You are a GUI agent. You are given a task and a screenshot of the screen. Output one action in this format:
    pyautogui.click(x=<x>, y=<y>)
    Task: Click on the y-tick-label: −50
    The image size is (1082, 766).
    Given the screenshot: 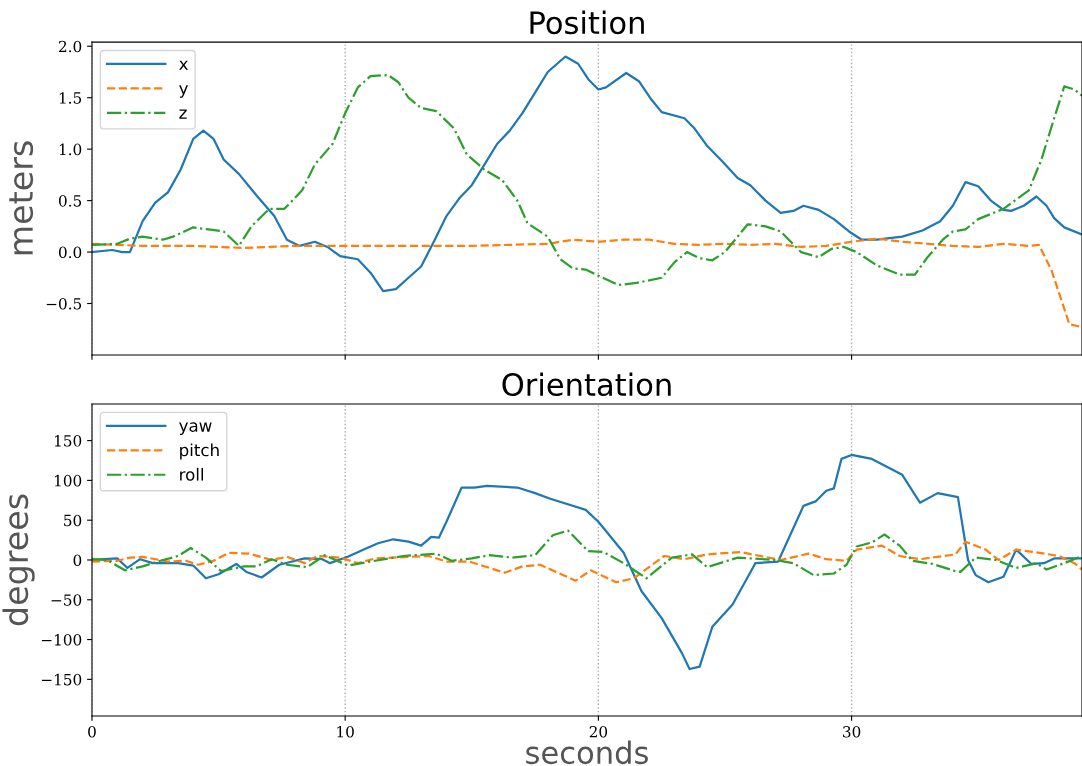 What is the action you would take?
    pyautogui.click(x=66, y=600)
    